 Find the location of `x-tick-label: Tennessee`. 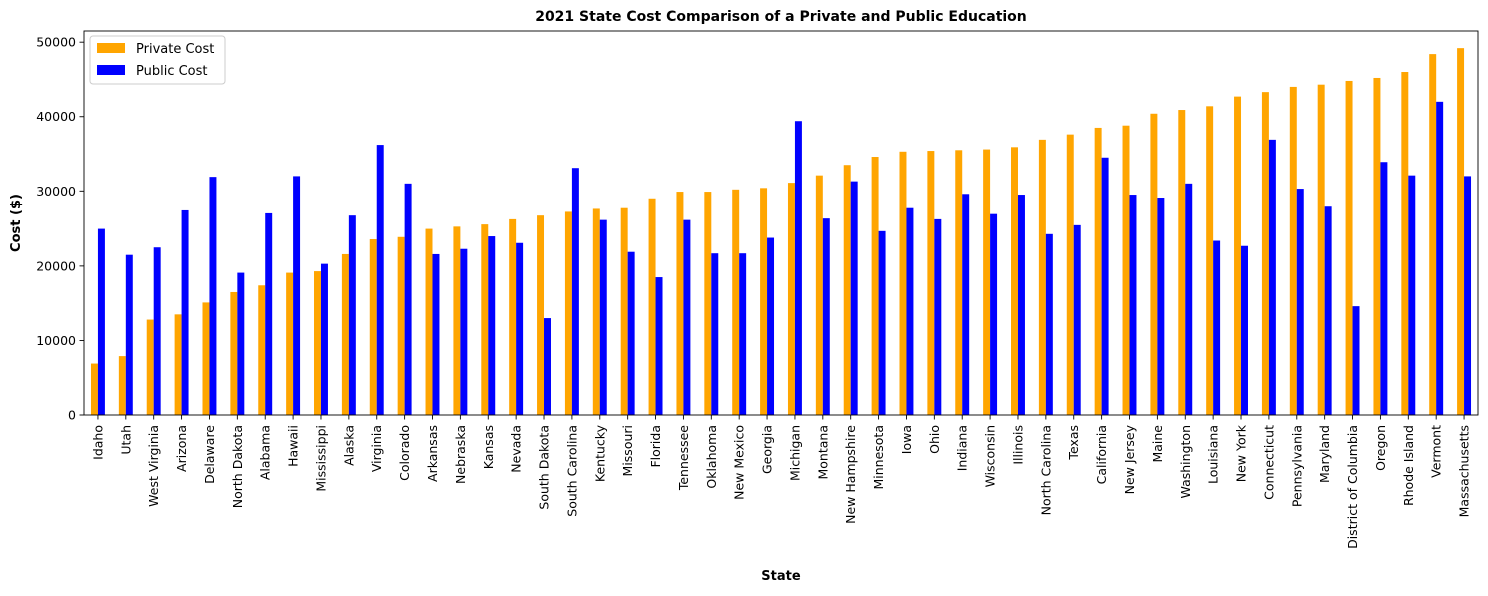

x-tick-label: Tennessee is located at coordinates (683, 458).